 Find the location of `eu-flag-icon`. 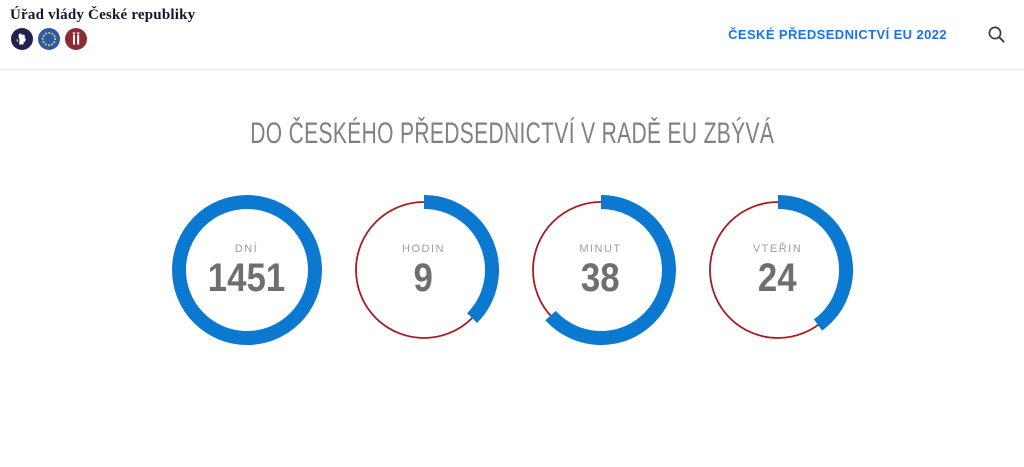

eu-flag-icon is located at coordinates (49, 39).